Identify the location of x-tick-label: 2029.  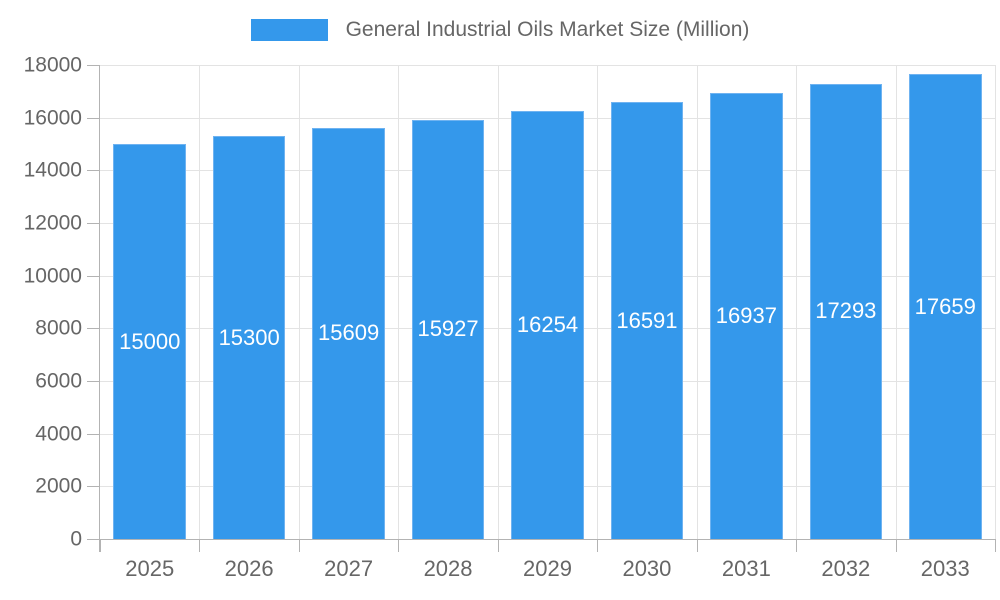
(547, 568).